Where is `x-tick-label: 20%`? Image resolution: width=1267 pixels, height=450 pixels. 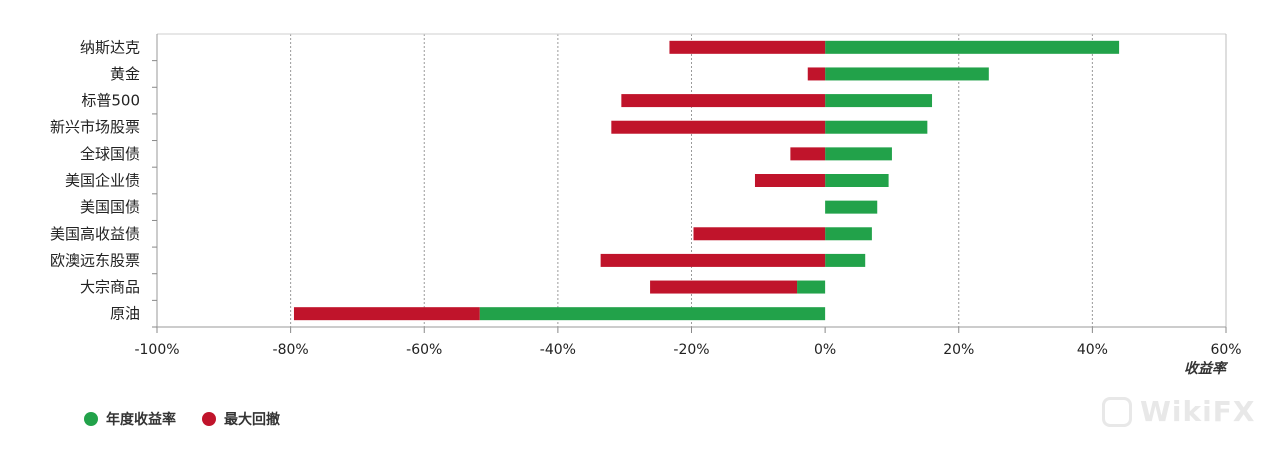 x-tick-label: 20% is located at coordinates (958, 350).